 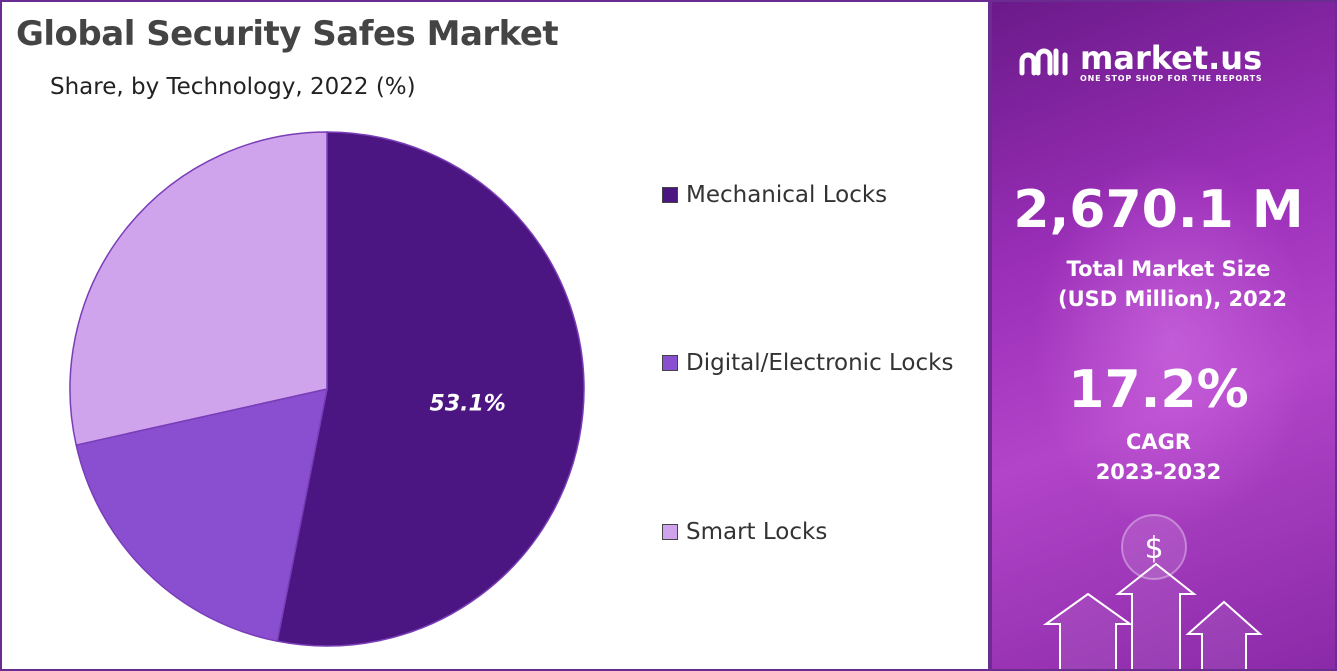 I want to click on legend-label: Mechanical Locks, so click(x=787, y=195).